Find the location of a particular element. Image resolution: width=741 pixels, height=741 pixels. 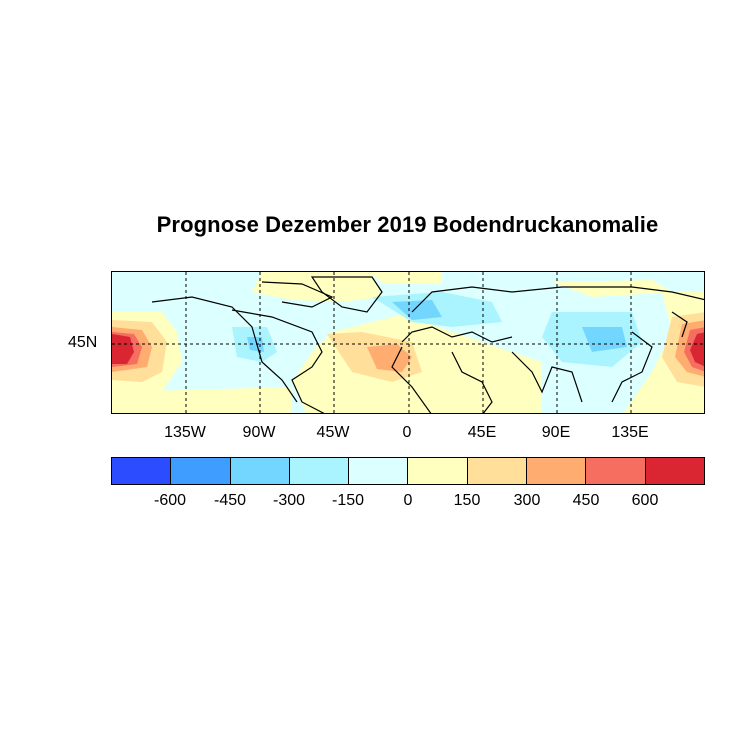

colorbar is located at coordinates (408, 471).